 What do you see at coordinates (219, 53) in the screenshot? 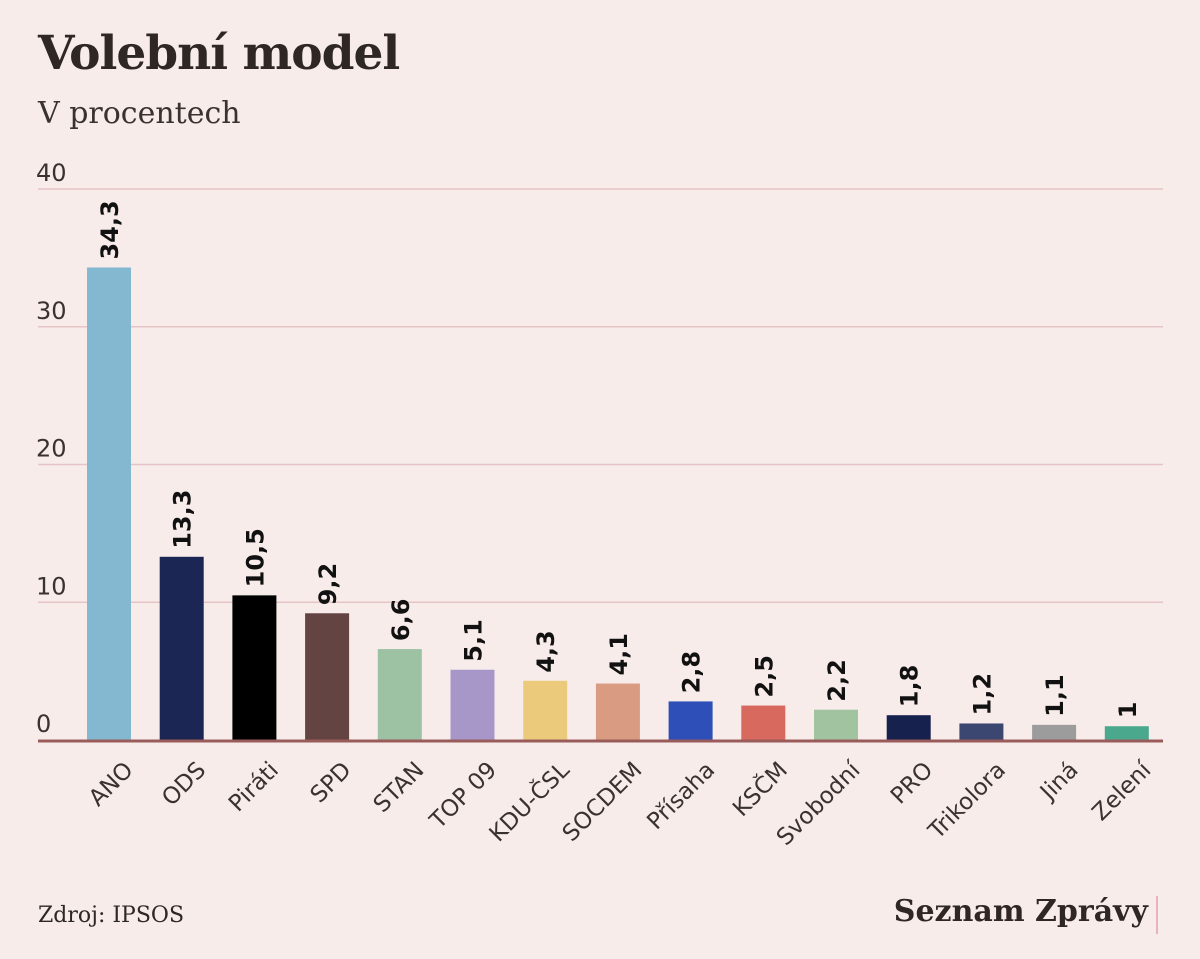
I see `chart-title: Volební model` at bounding box center [219, 53].